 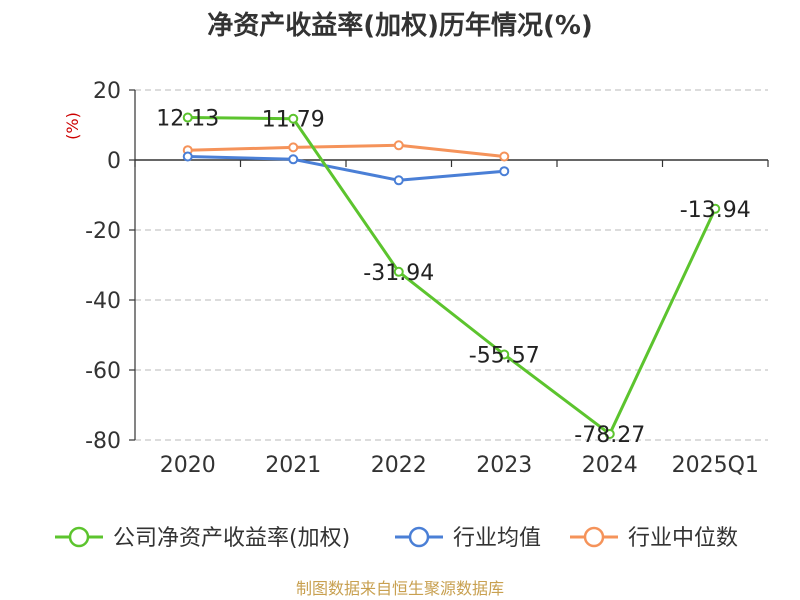 I want to click on x-tick-label: 2025Q1, so click(x=715, y=465).